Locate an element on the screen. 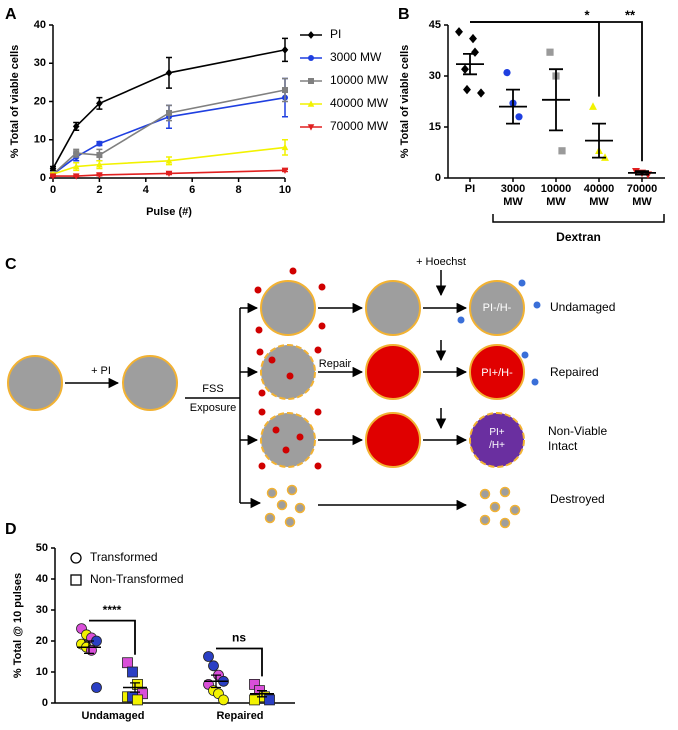 The height and width of the screenshot is (730, 678). step-label: Repair is located at coordinates (335, 364).